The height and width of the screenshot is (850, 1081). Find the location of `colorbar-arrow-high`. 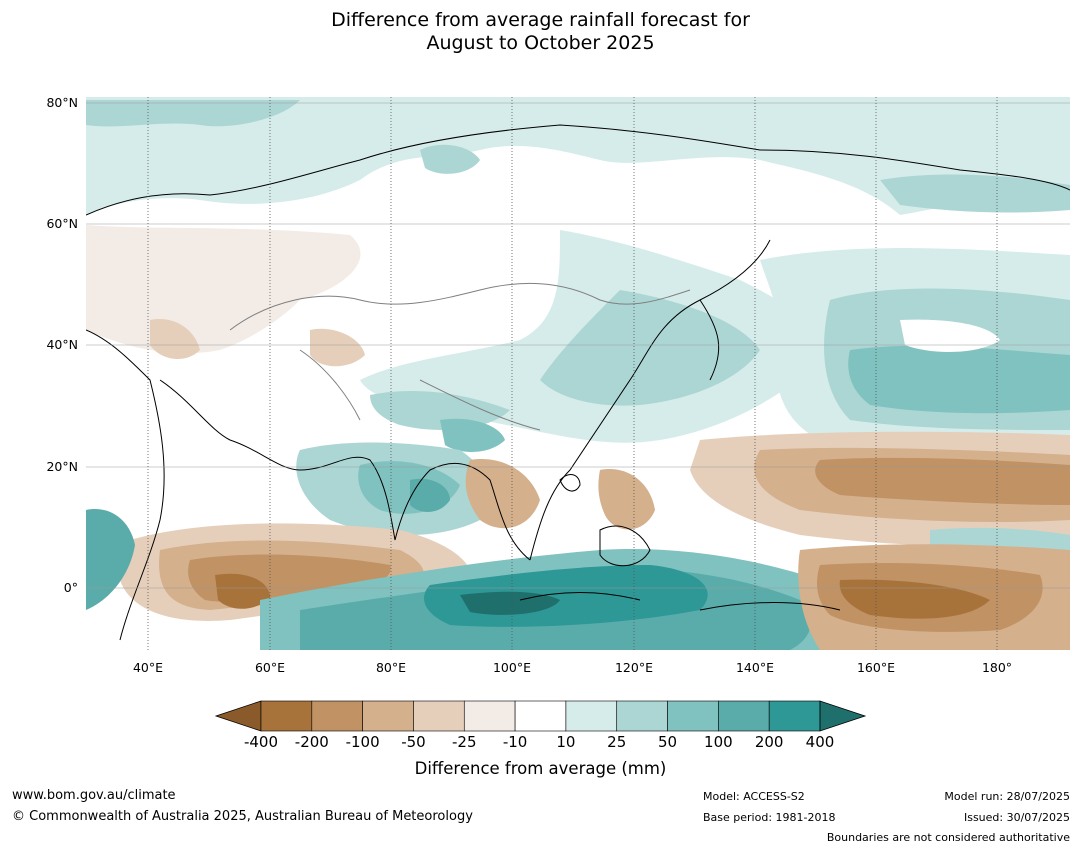

colorbar-arrow-high is located at coordinates (843, 716).